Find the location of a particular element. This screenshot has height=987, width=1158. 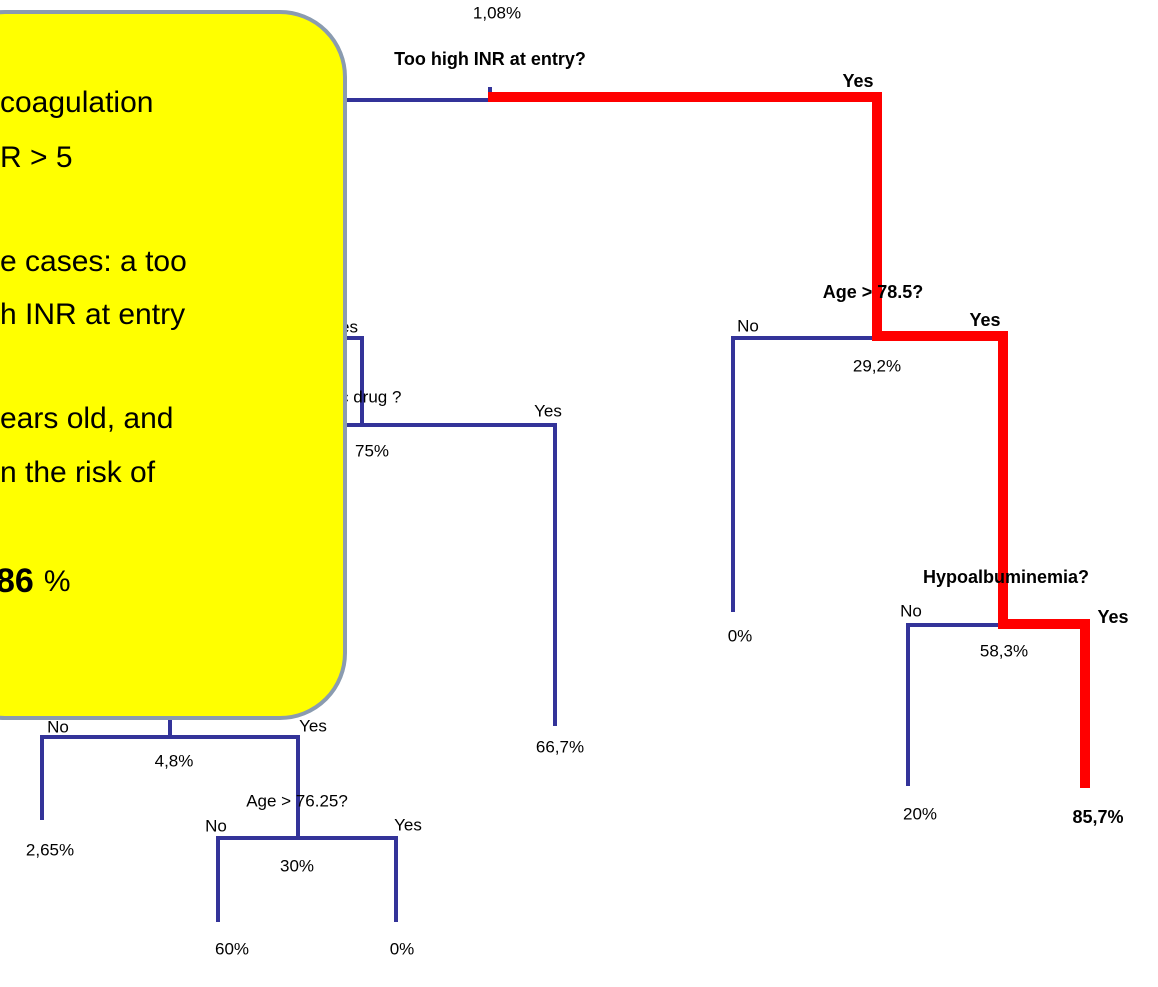

drug-yes: Yes is located at coordinates (548, 410).